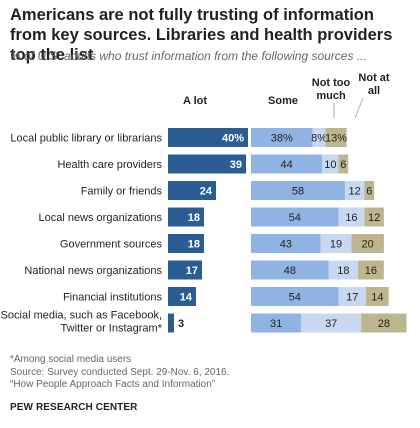 Image resolution: width=420 pixels, height=428 pixels. Describe the element at coordinates (109, 165) in the screenshot. I see `category-label: Health care providers` at that location.